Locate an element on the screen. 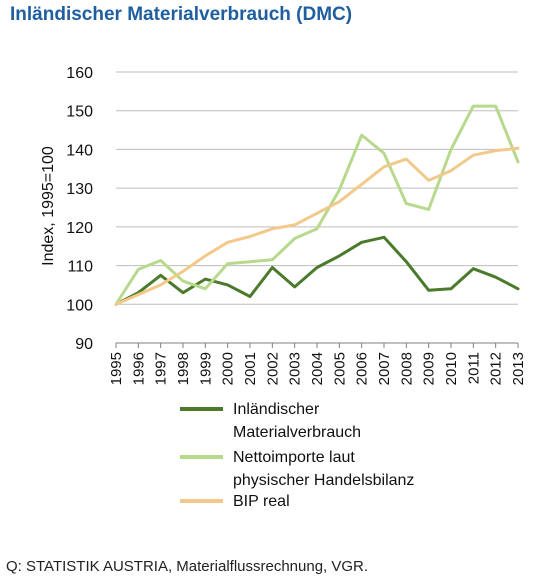 The width and height of the screenshot is (556, 588). x-axis is located at coordinates (317, 345).